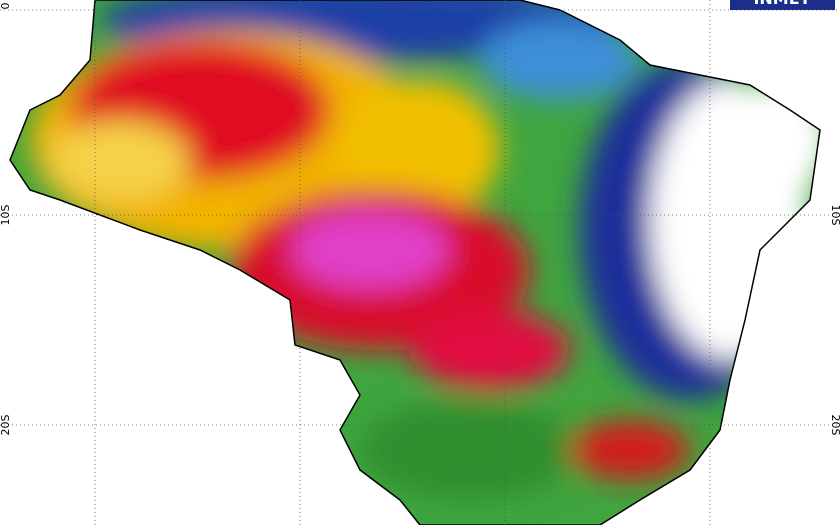  I want to click on logo-box, so click(782, 5).